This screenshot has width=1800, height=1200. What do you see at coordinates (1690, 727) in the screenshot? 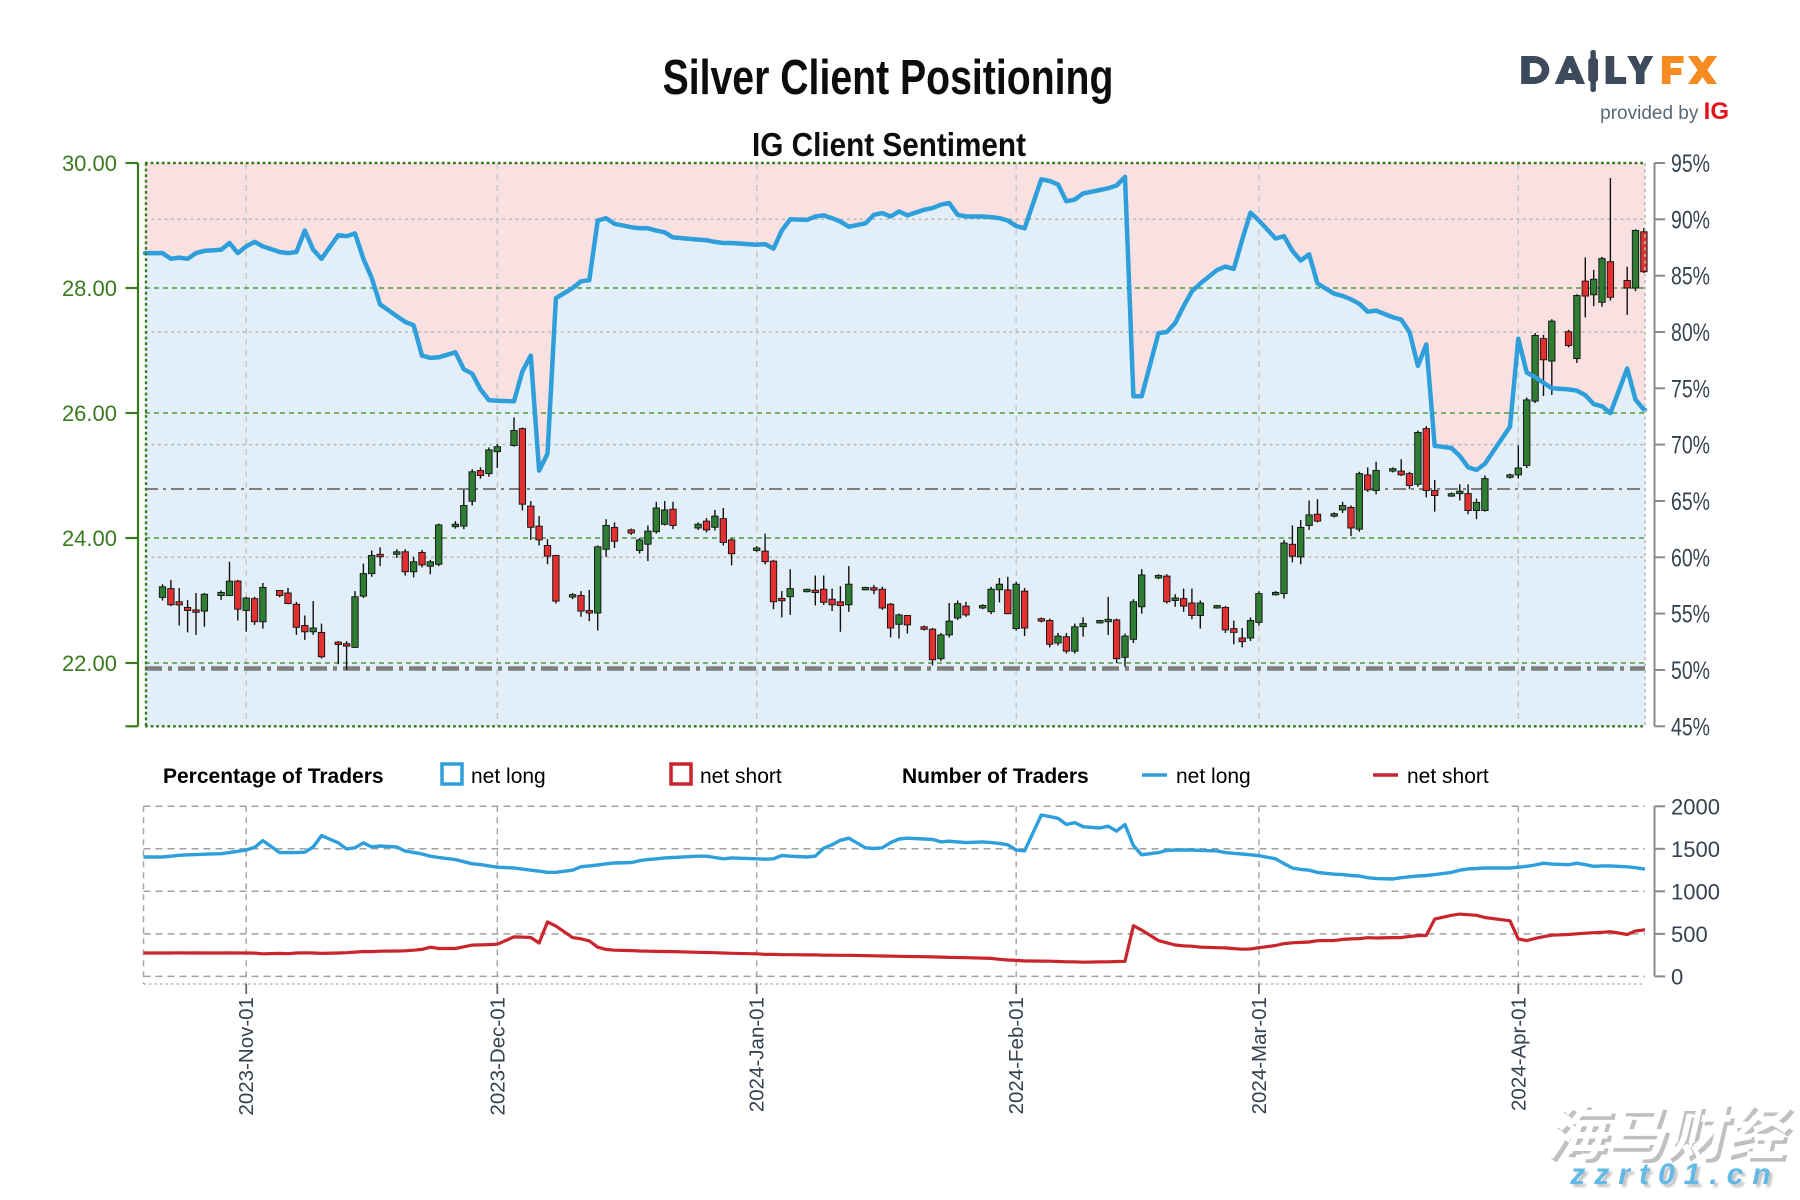
I see `svg-text: 45%` at bounding box center [1690, 727].